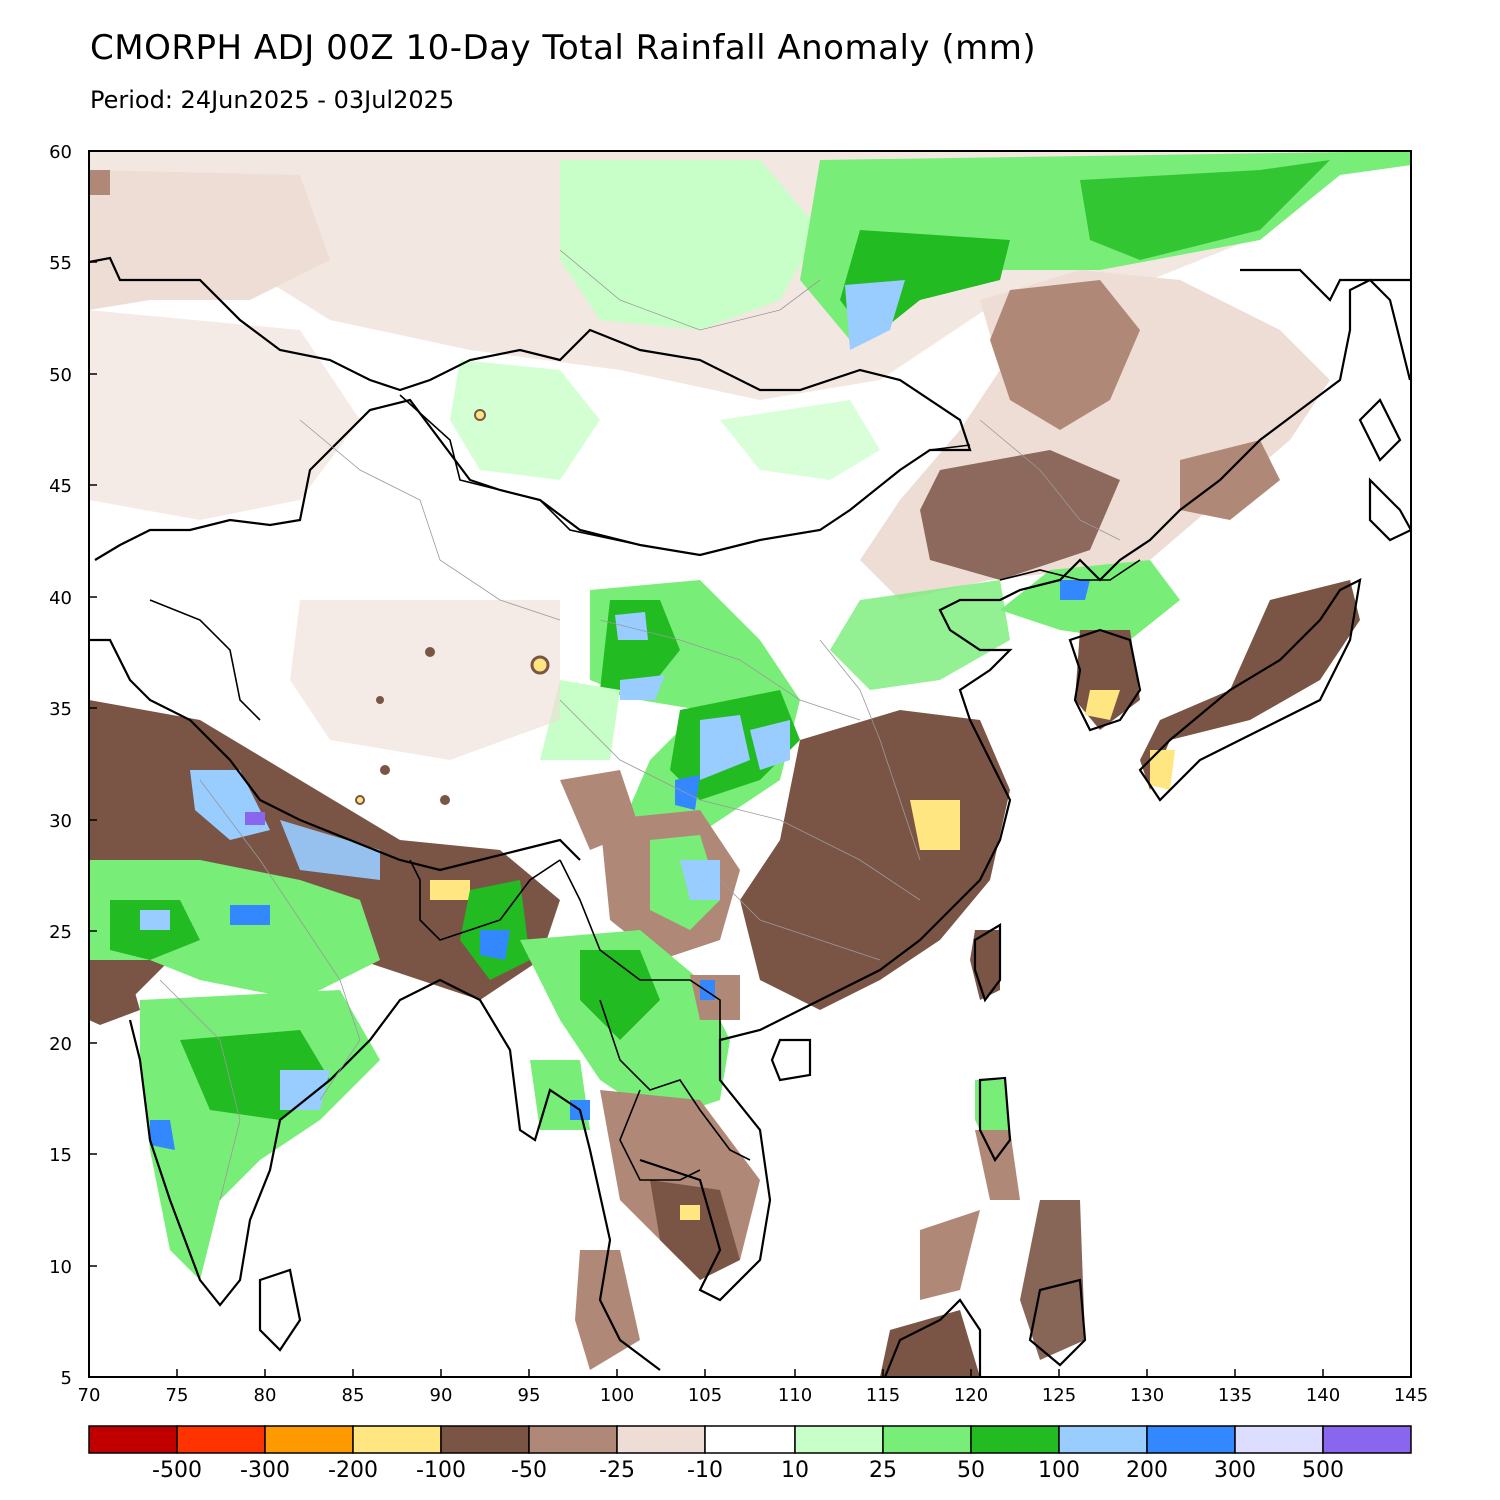 The height and width of the screenshot is (1500, 1500). What do you see at coordinates (89, 1395) in the screenshot?
I see `lon-tick-label: 70` at bounding box center [89, 1395].